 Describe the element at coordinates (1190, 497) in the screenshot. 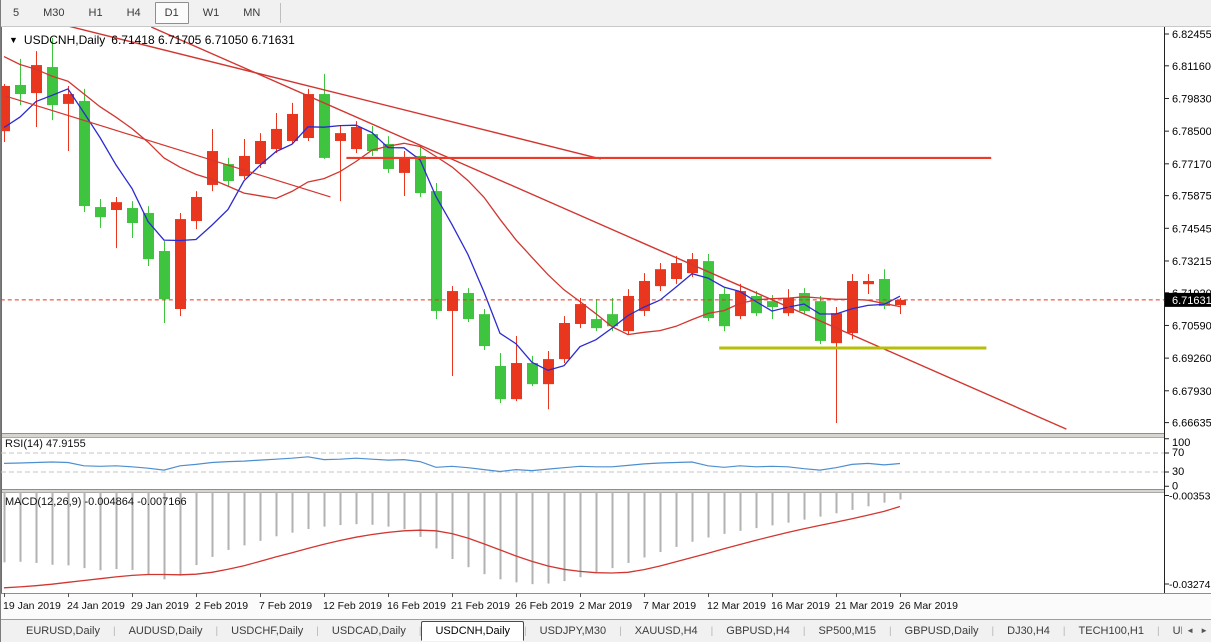

I see `macd-axis-label: -0.003537` at that location.